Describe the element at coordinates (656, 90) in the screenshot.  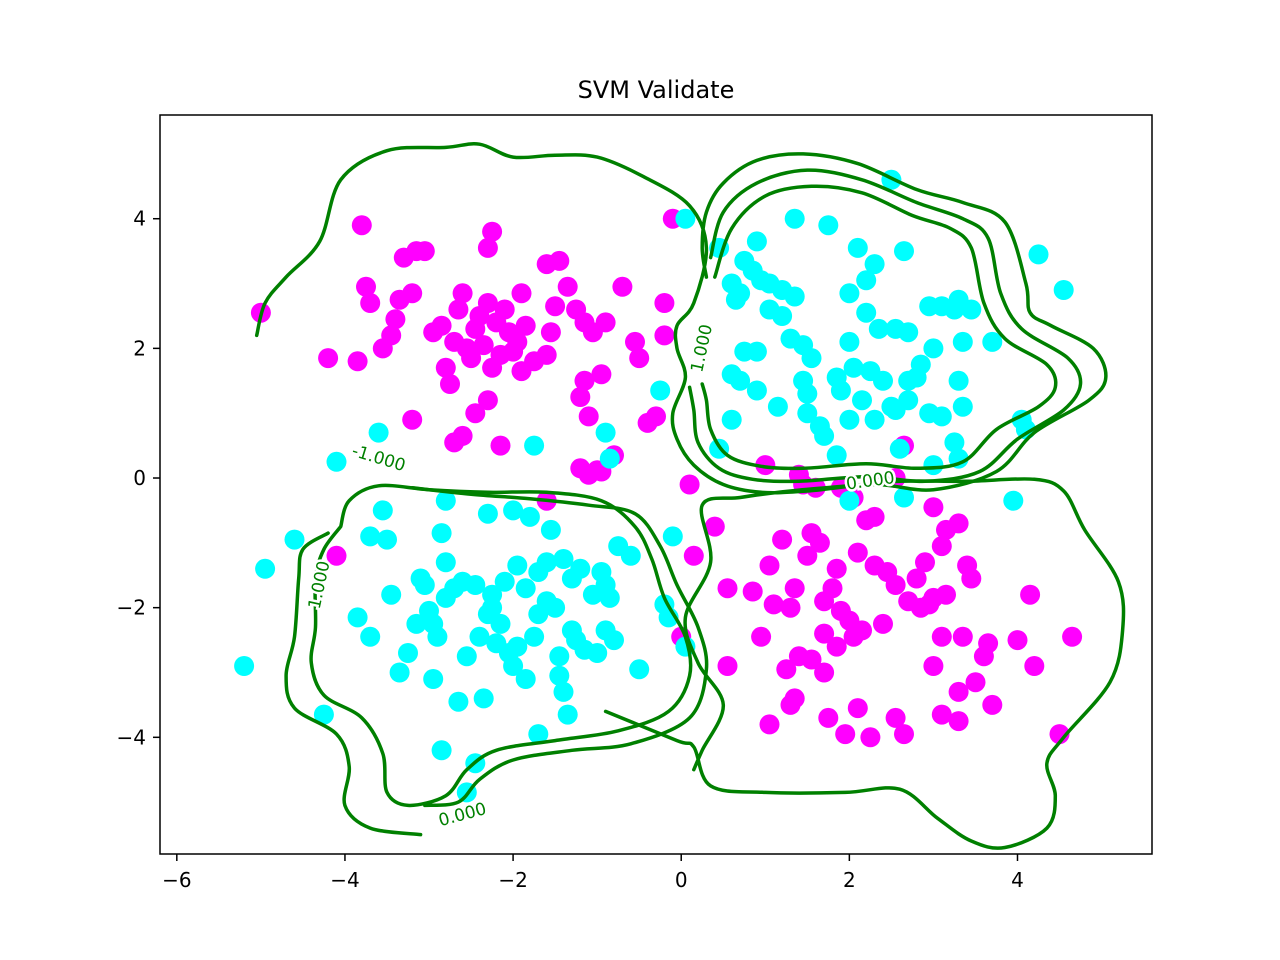
I see `chart-title: SVM Validate` at that location.